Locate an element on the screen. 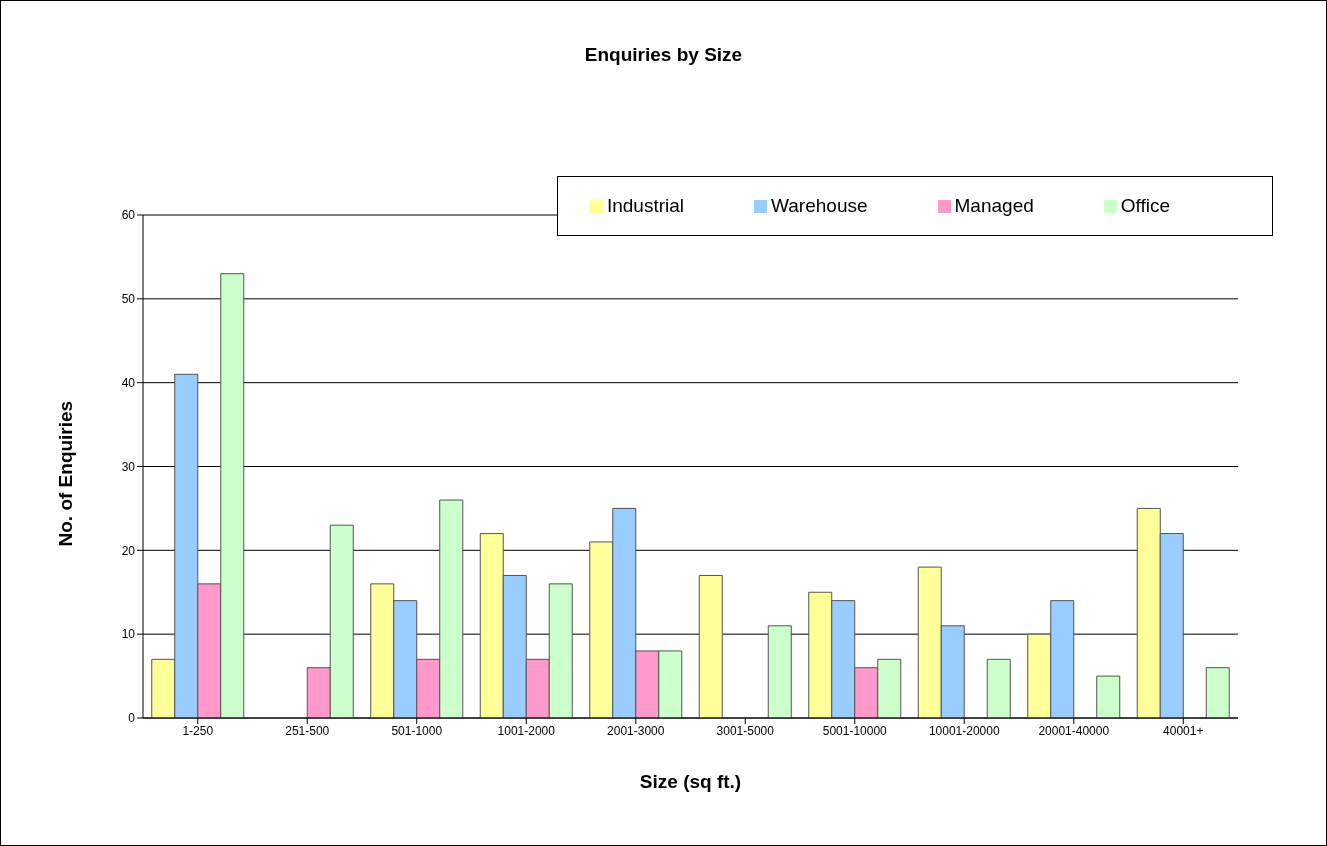 This screenshot has width=1327, height=846. x-tick-label: 10001-20000 is located at coordinates (964, 730).